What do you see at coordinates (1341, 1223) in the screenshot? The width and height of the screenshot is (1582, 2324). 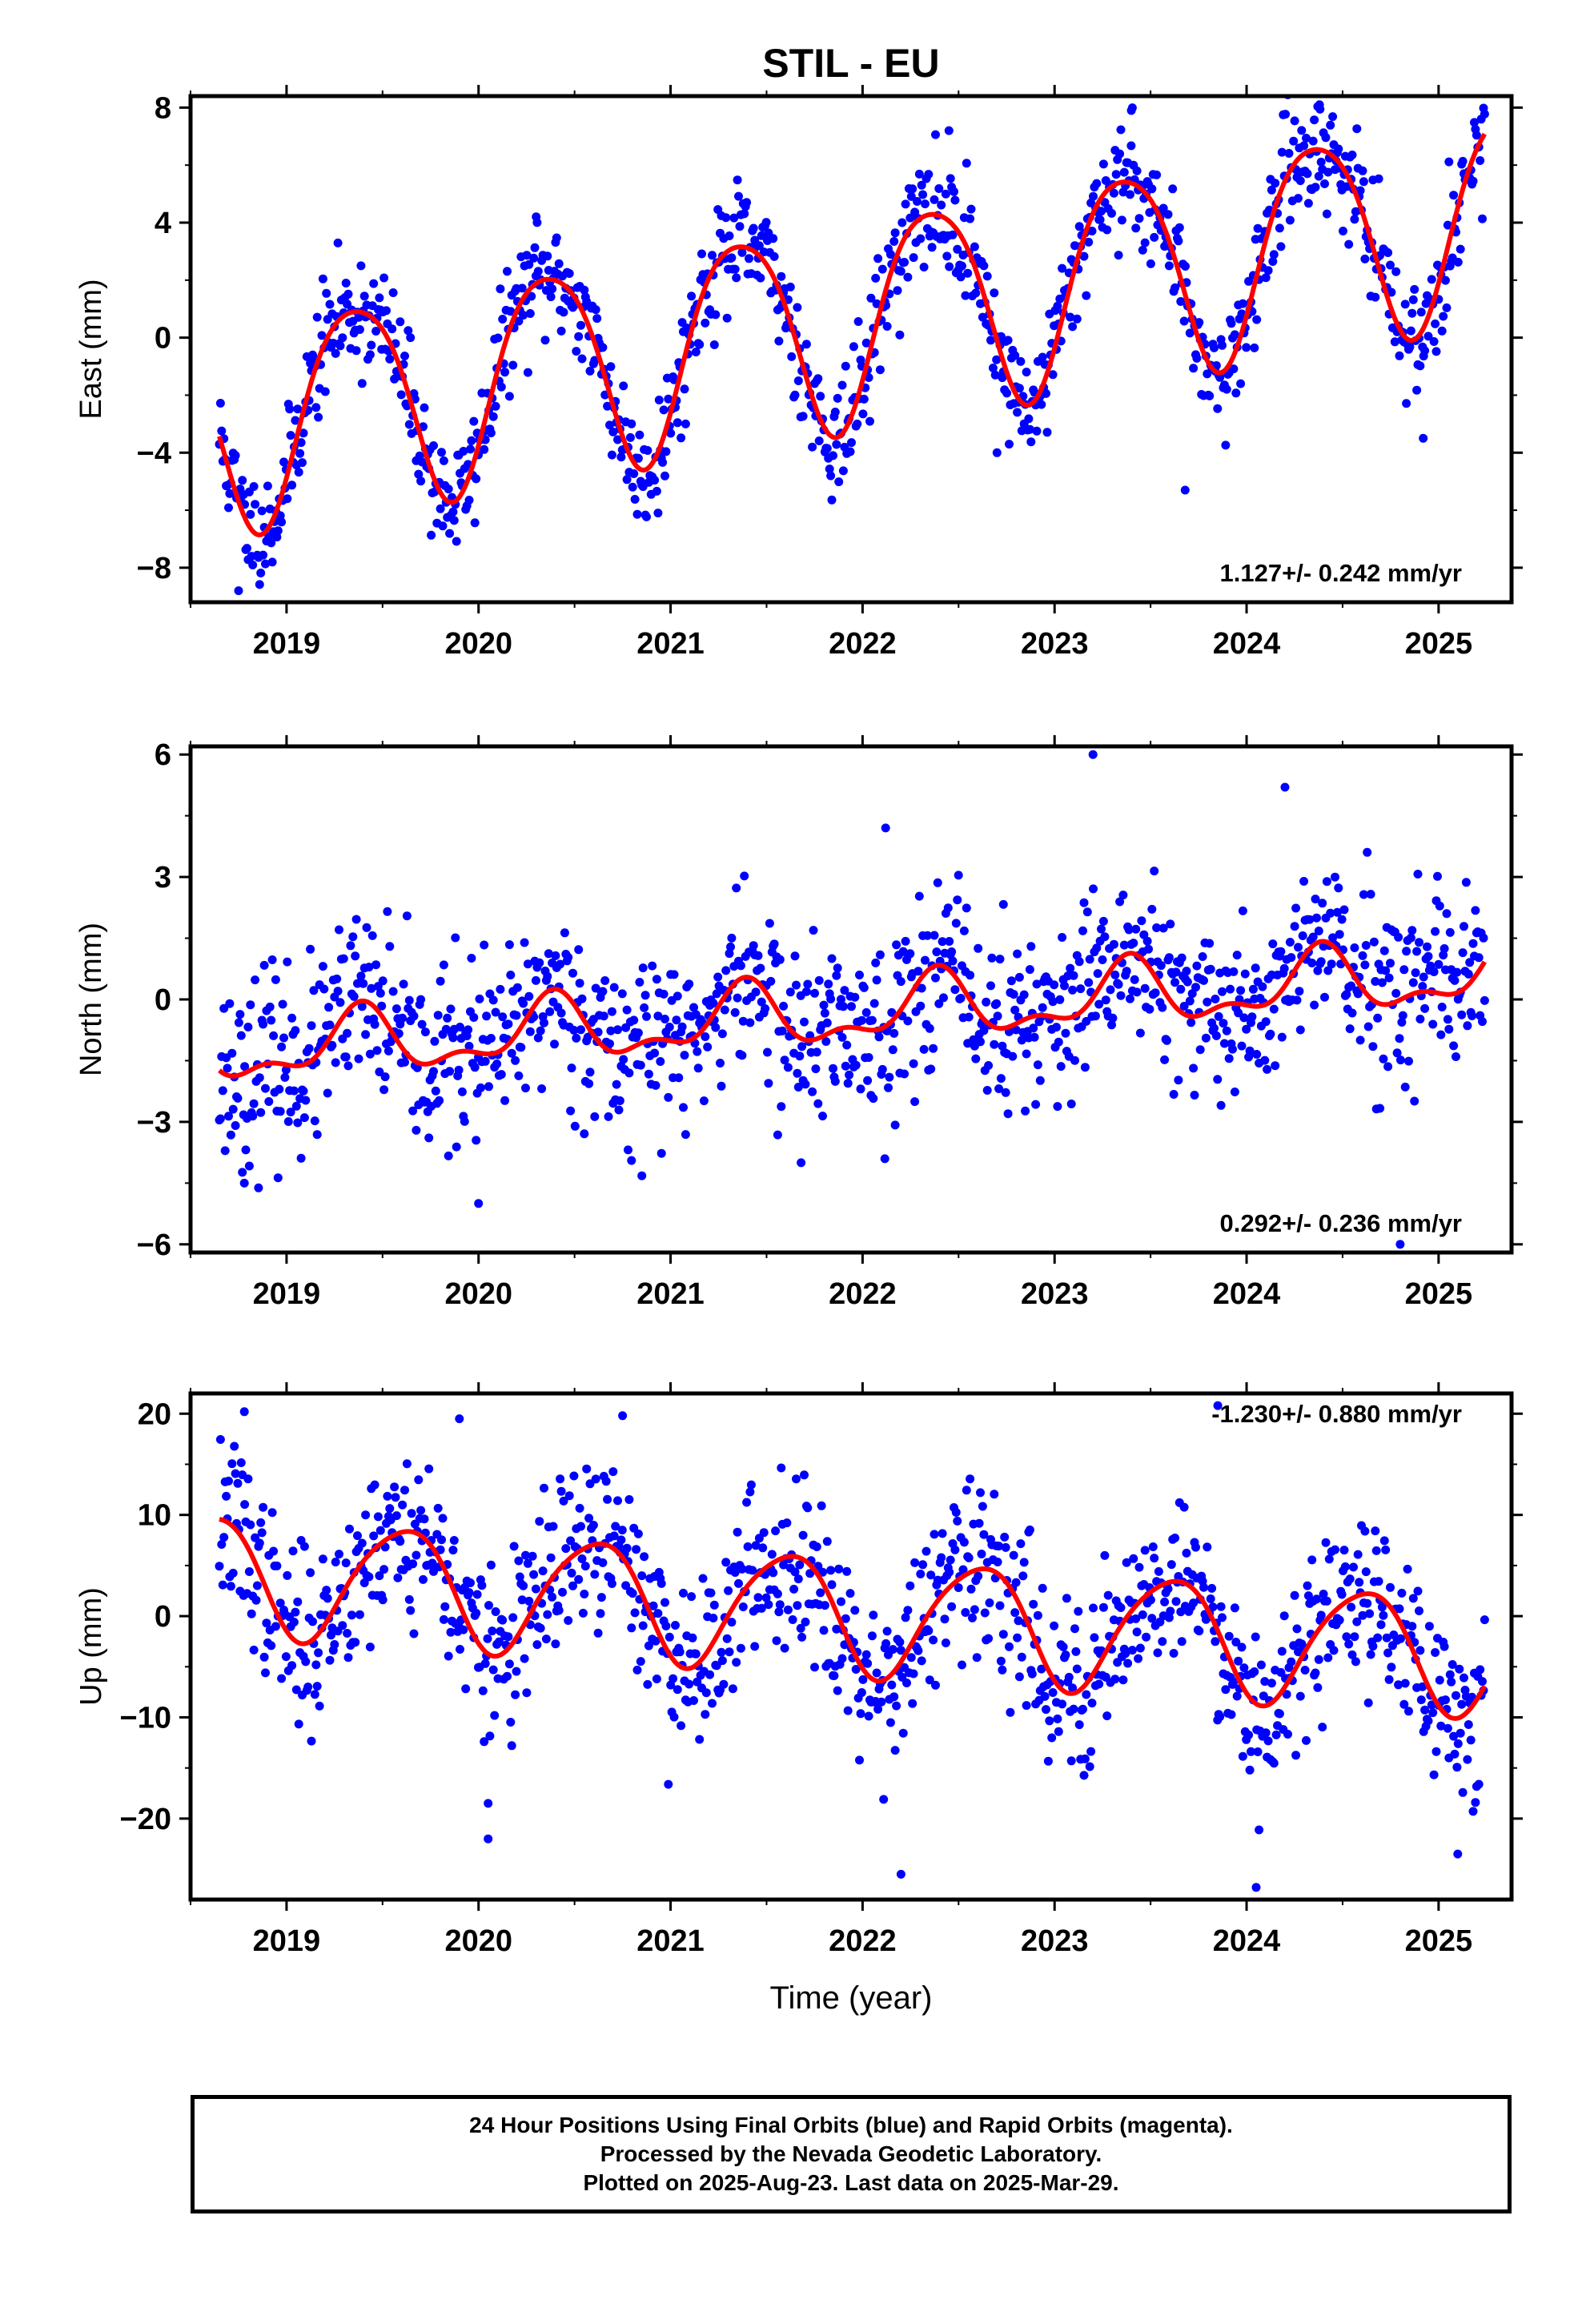 I see `rate-annotation: 0.292+/- 0.236 mm/yr` at bounding box center [1341, 1223].